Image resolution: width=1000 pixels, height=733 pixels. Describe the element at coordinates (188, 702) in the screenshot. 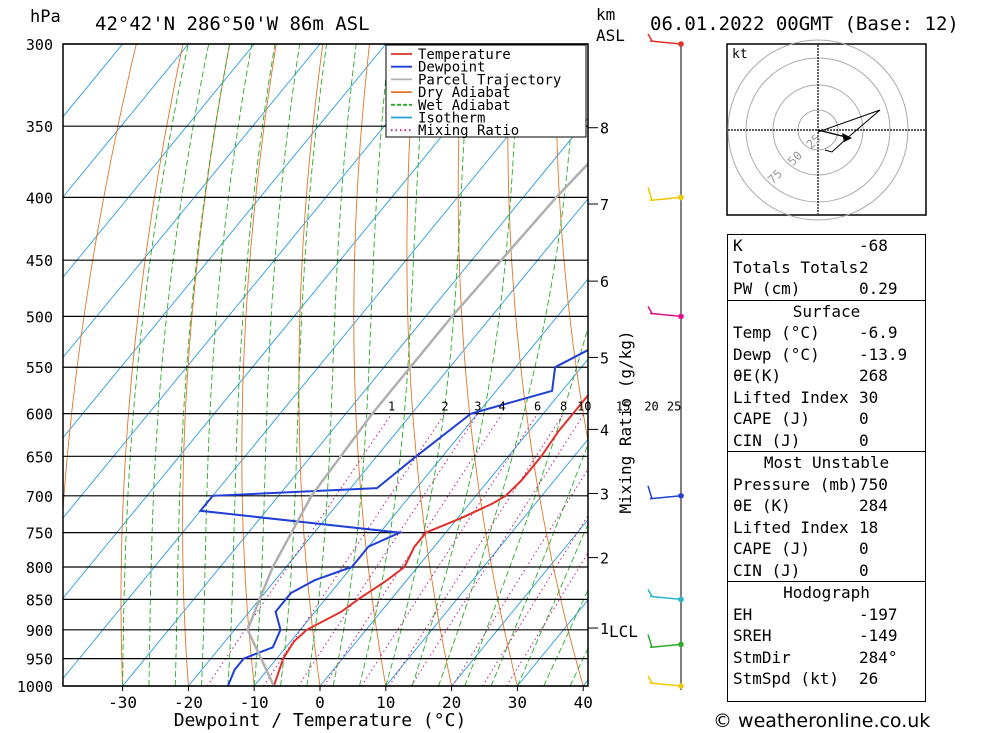

I see `x-tick-label: -20` at that location.